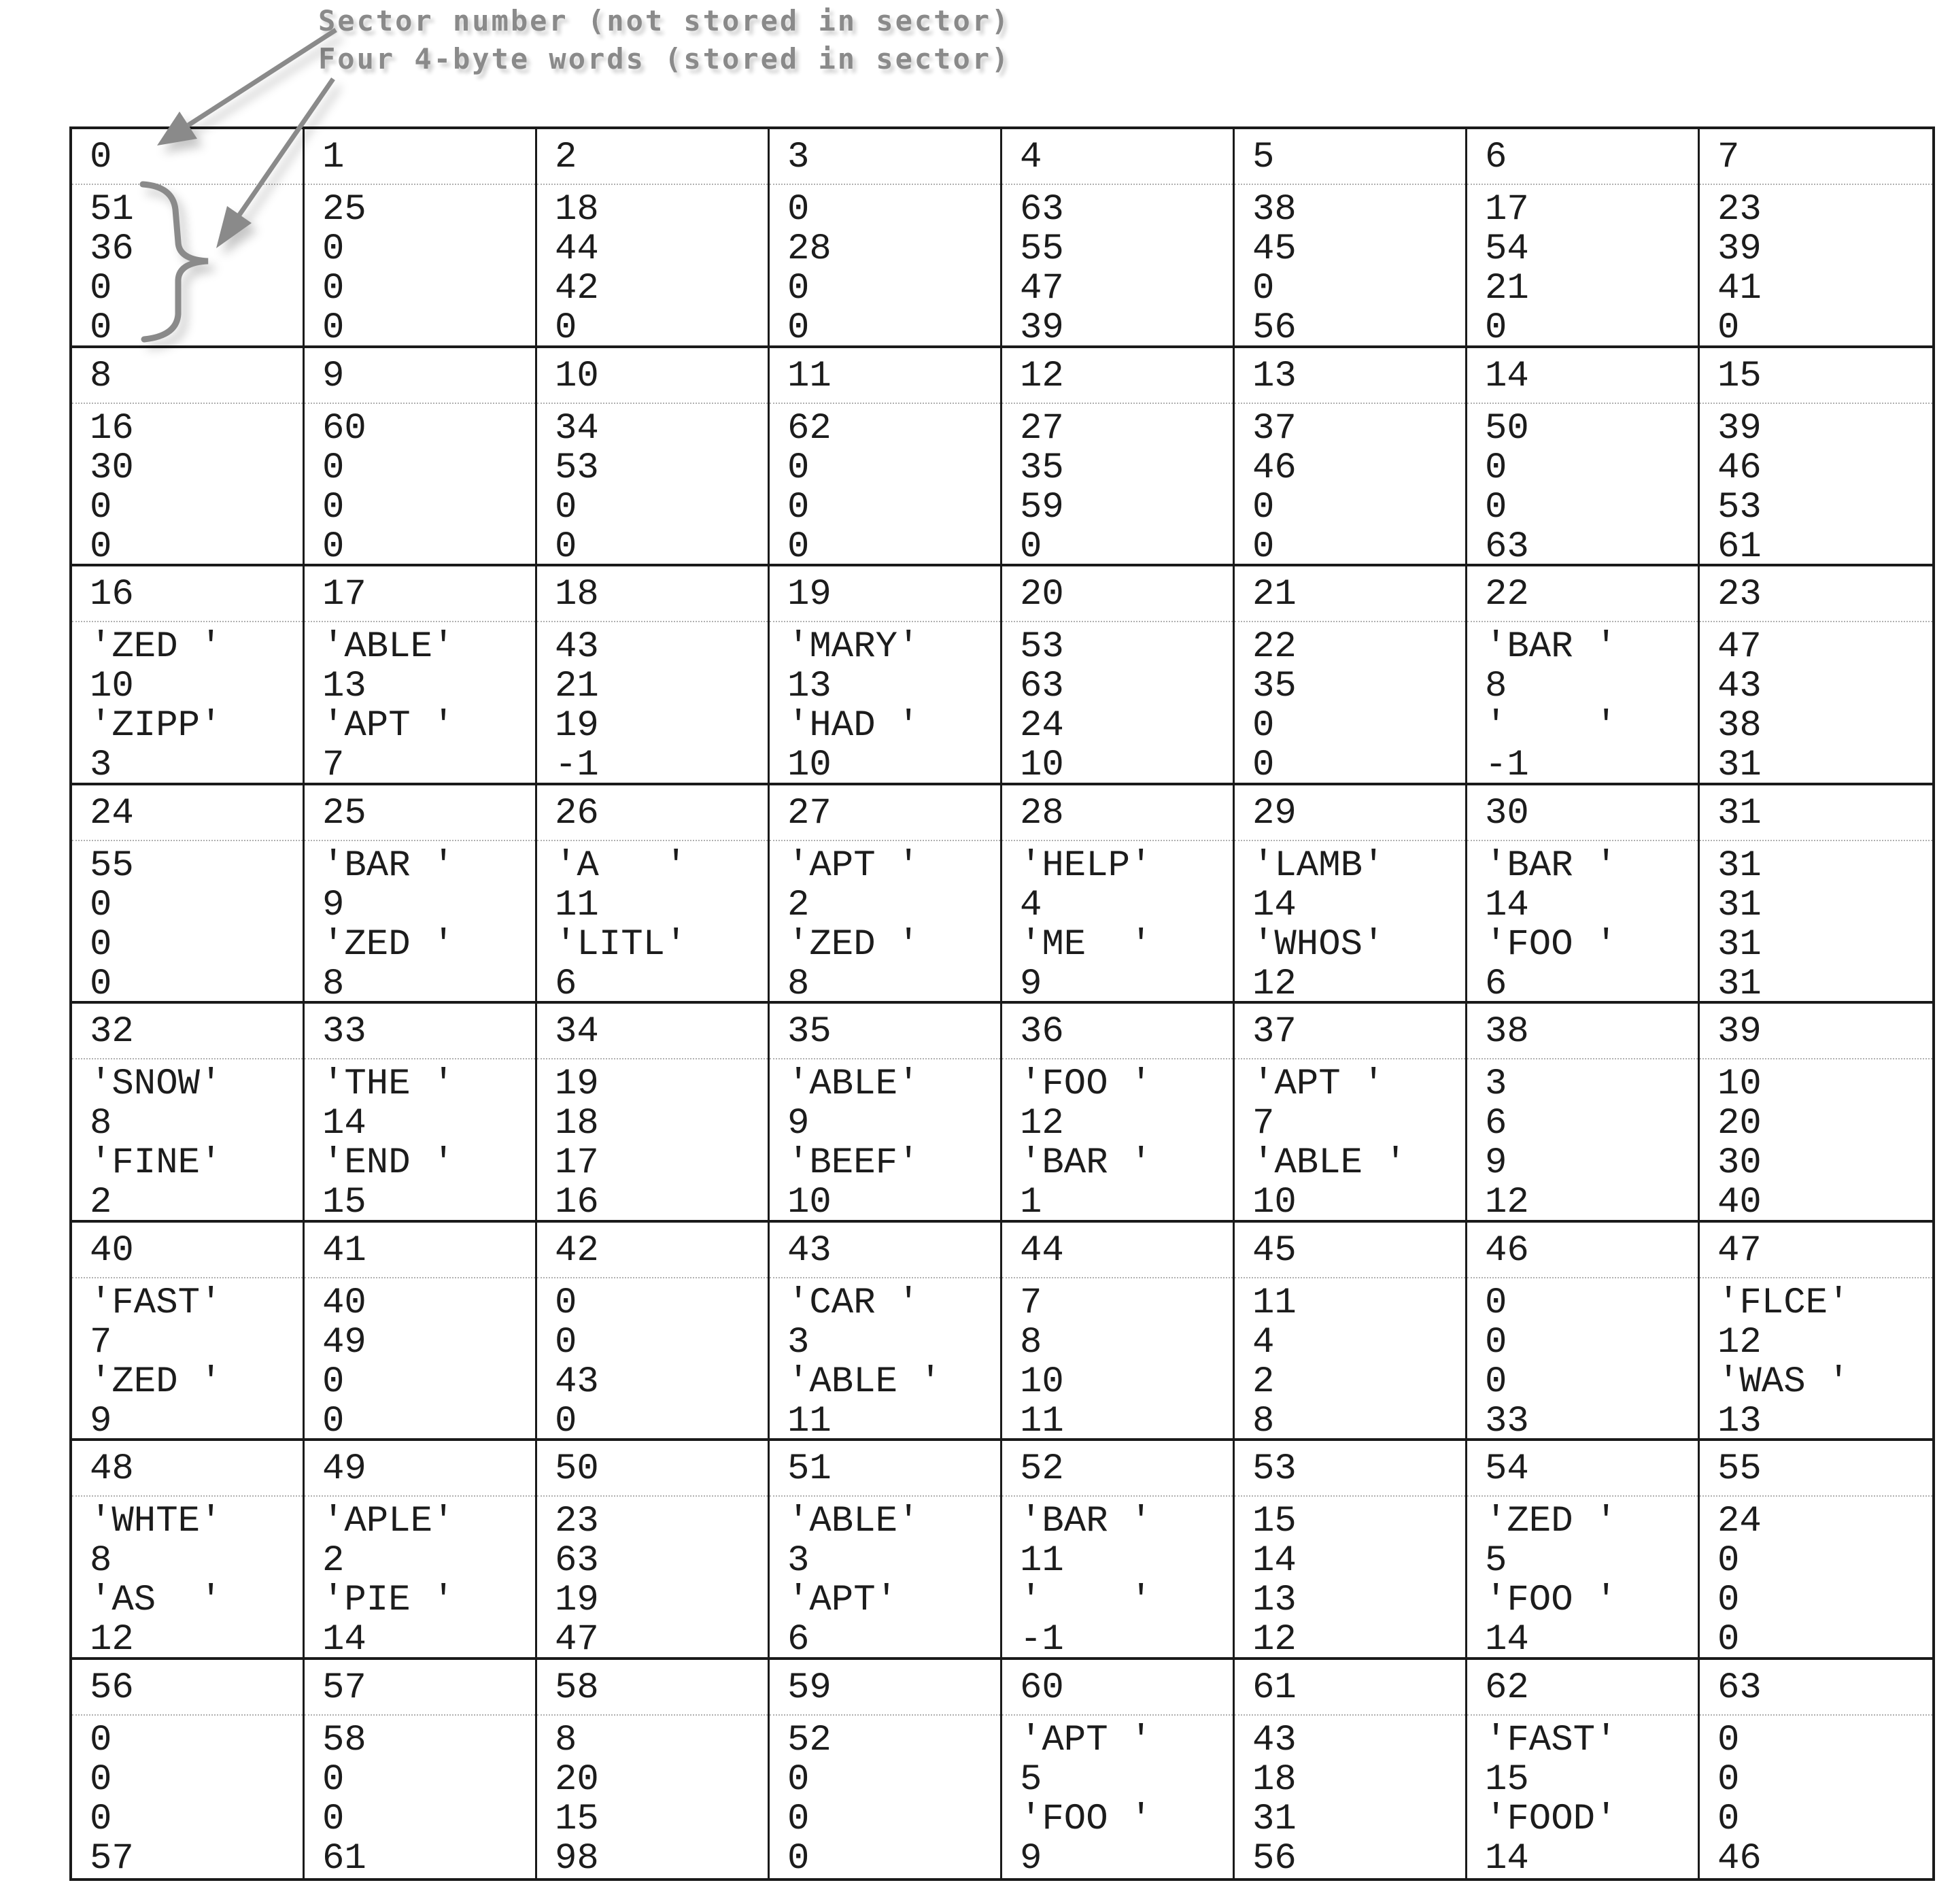  I want to click on sector-words: 27 35 59 0, so click(1117, 484).